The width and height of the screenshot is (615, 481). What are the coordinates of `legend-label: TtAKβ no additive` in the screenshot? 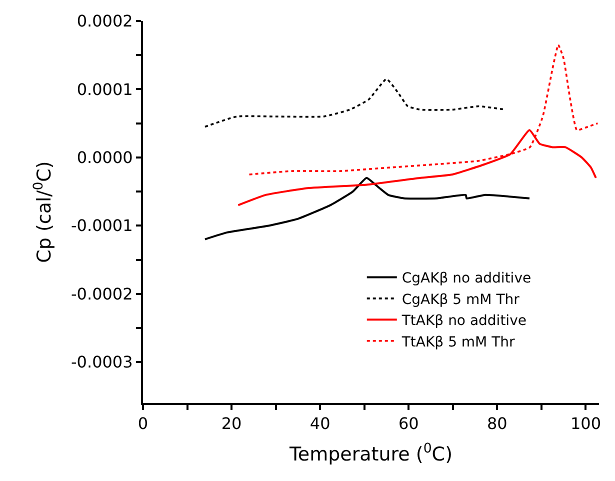 It's located at (463, 321).